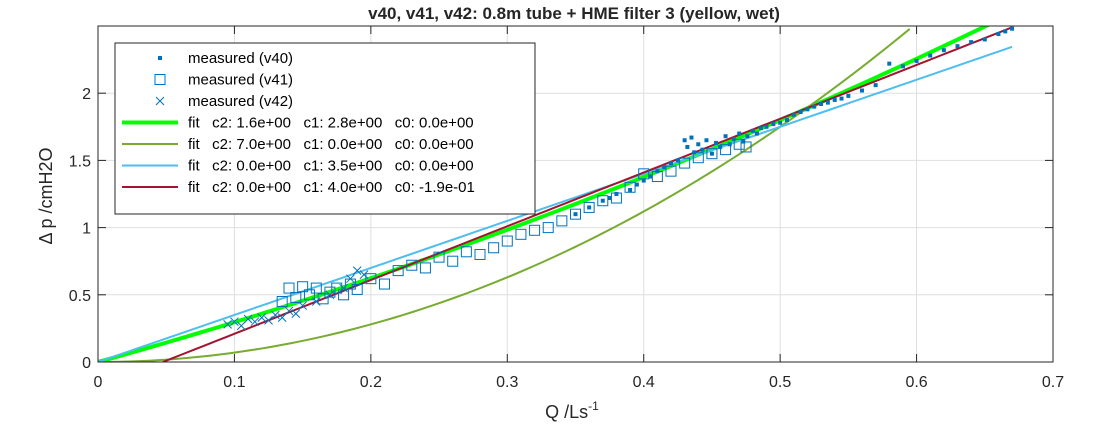 The image size is (1097, 439). What do you see at coordinates (46, 195) in the screenshot?
I see `y-axis-label: Δ p /cmH2O` at bounding box center [46, 195].